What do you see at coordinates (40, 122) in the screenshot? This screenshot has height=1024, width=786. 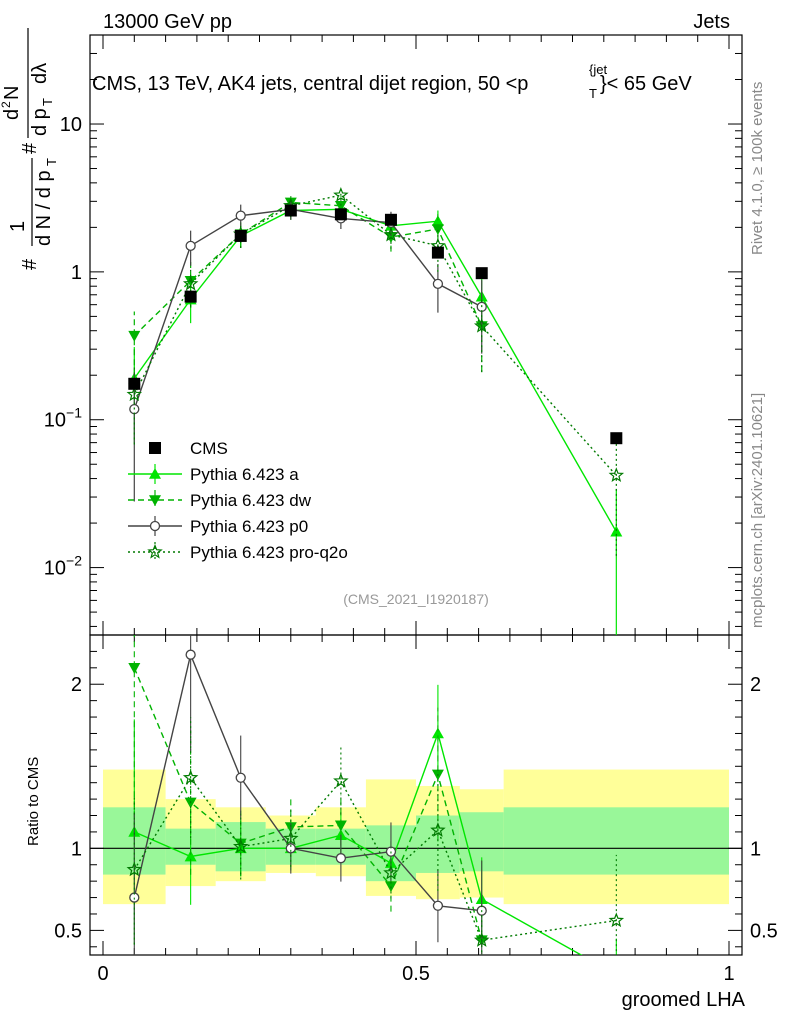 I see `y-label-dpt: d p` at bounding box center [40, 122].